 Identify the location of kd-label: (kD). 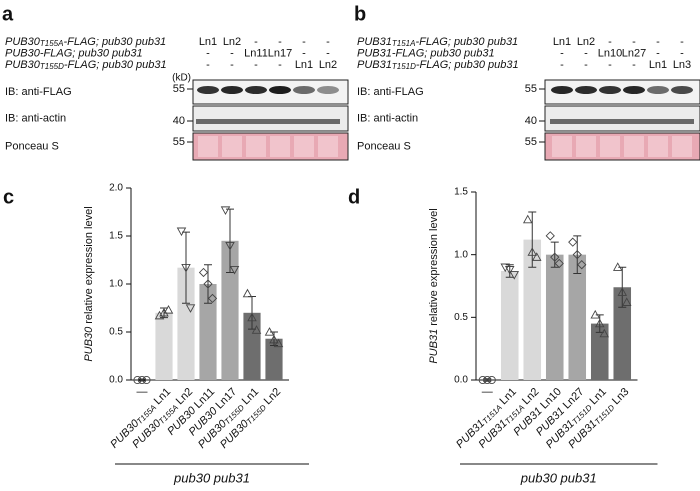
(181, 78).